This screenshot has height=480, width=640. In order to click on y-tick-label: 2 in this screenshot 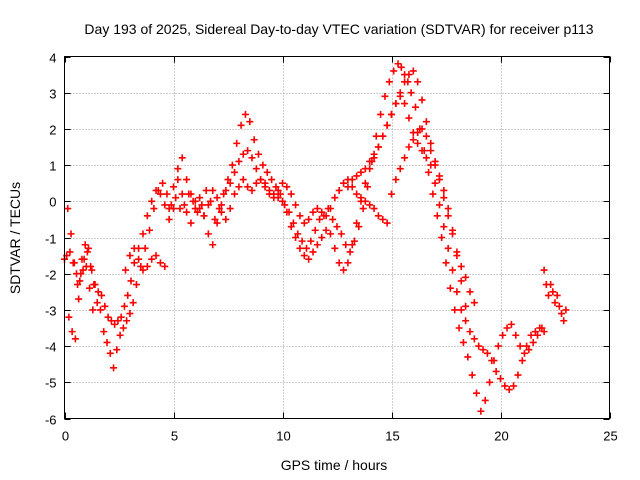, I will do `click(52, 130)`.